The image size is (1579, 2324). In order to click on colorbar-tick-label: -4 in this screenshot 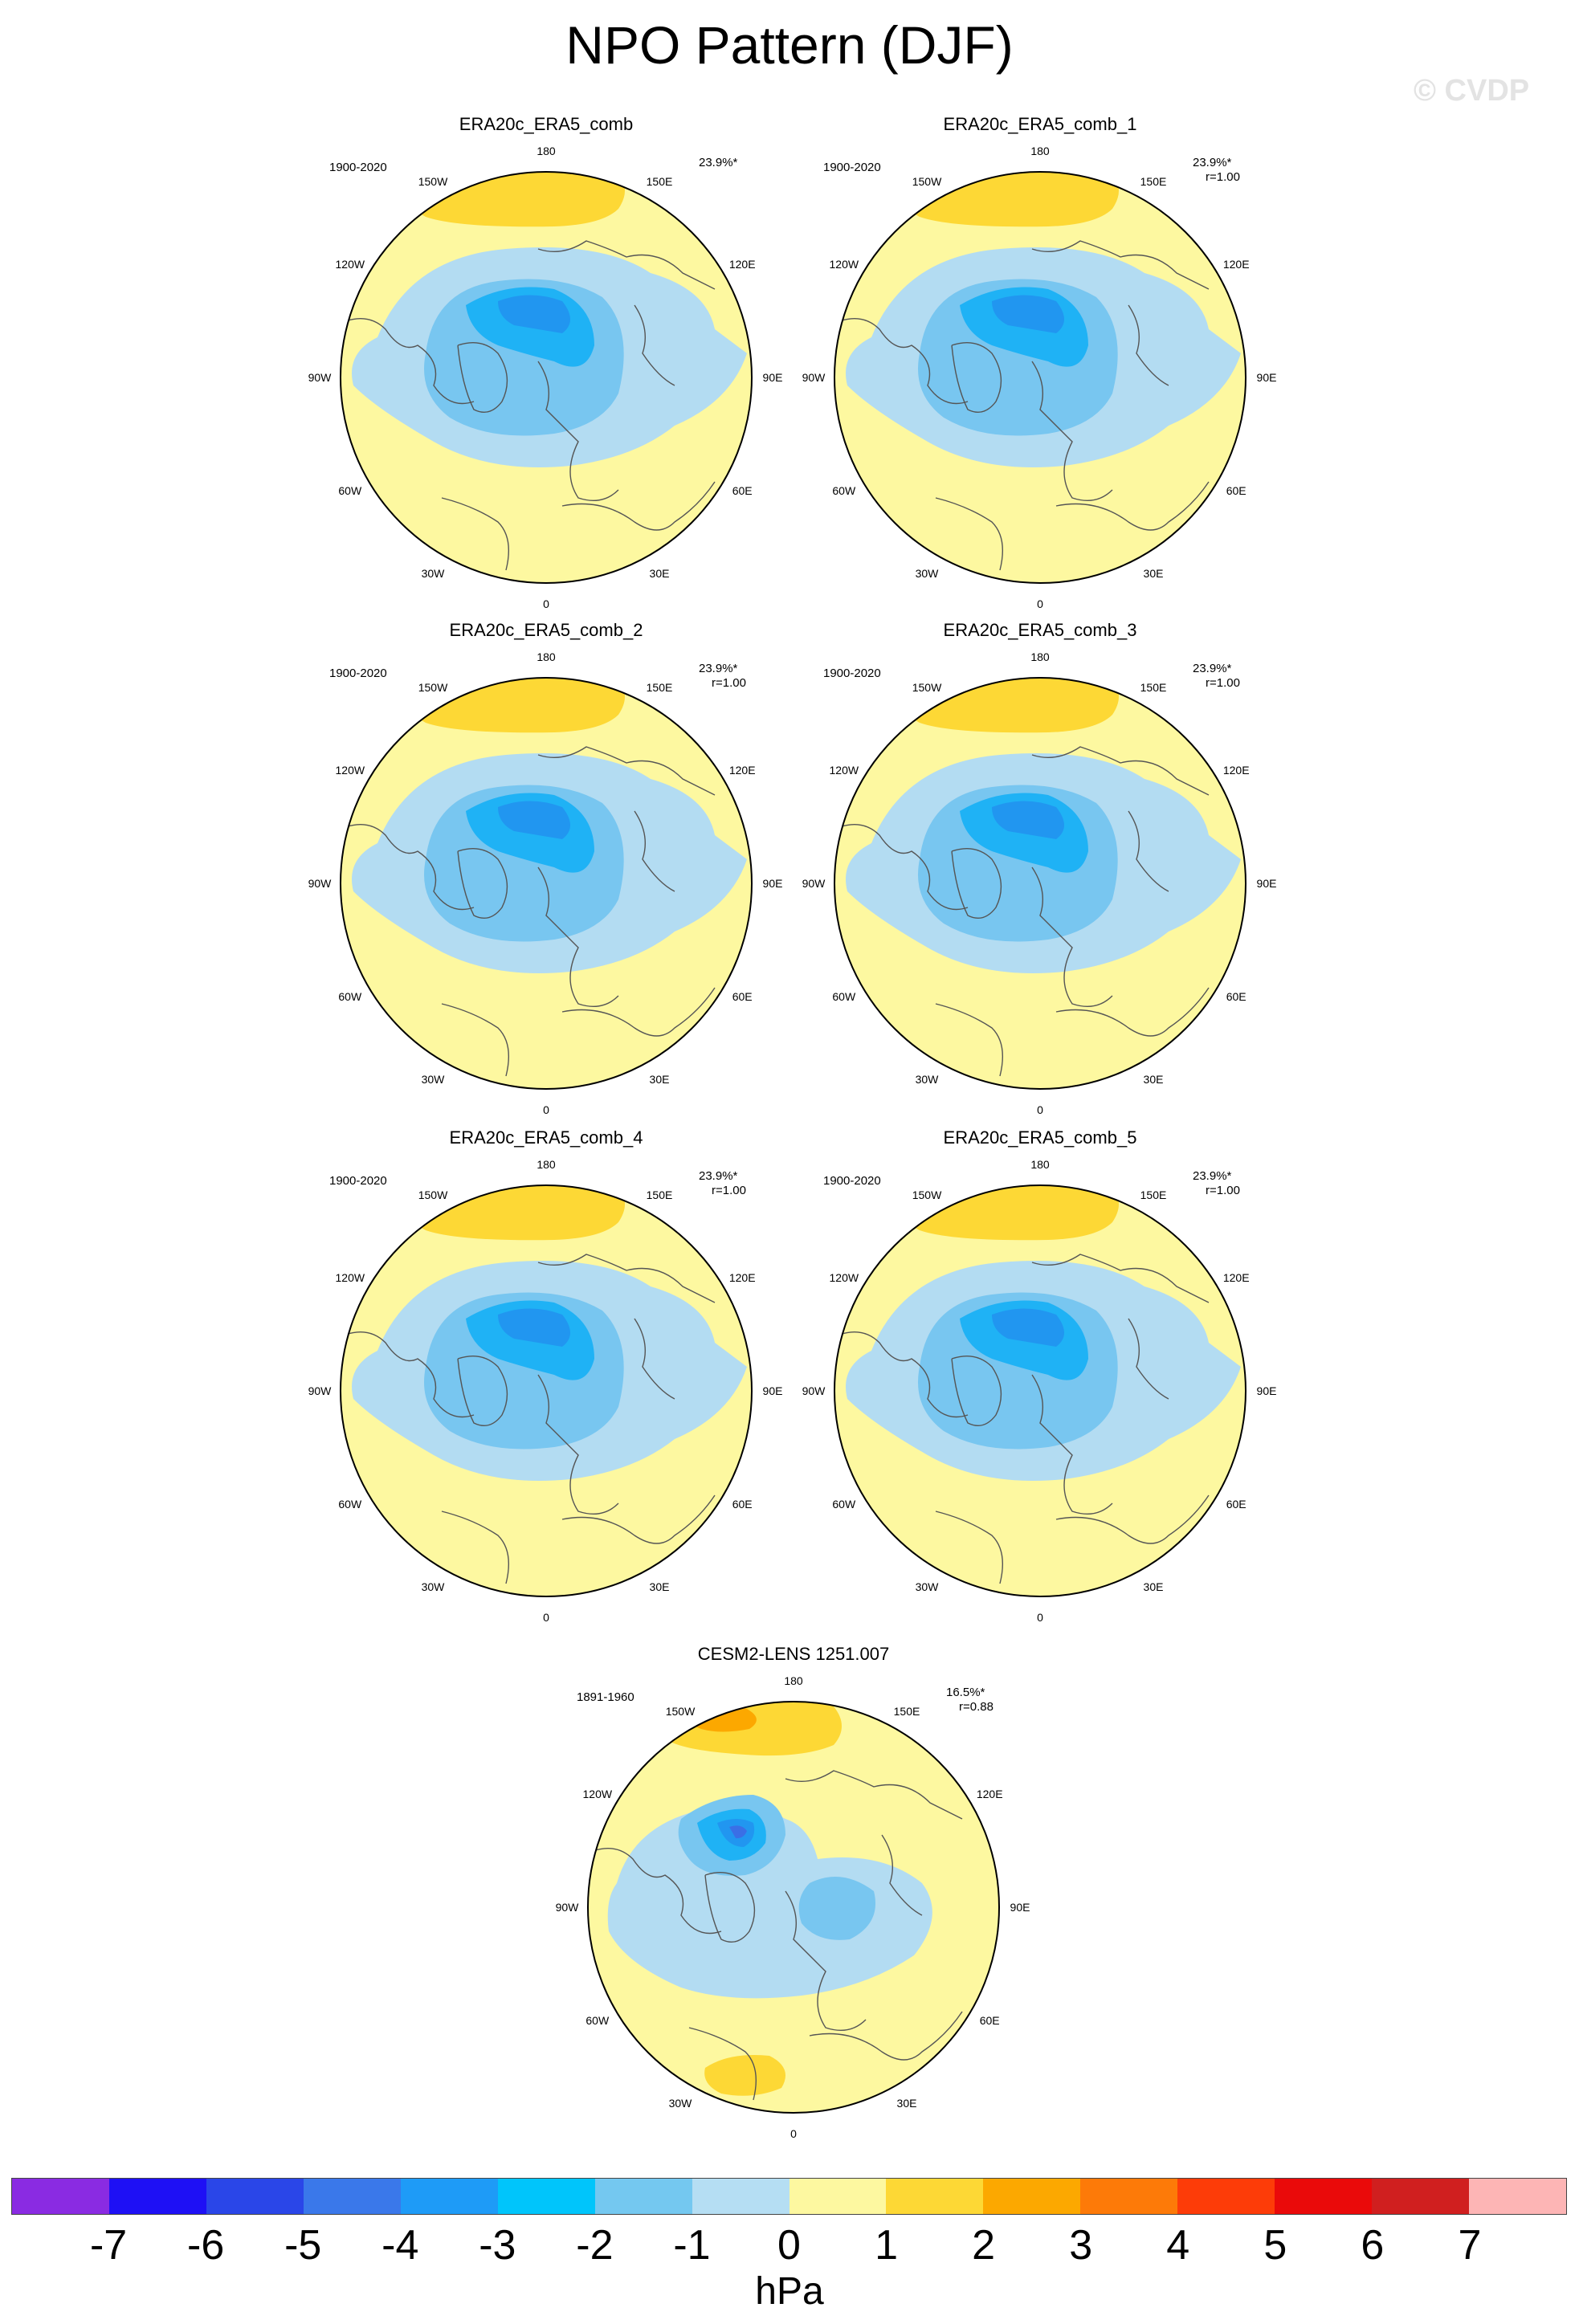, I will do `click(400, 2246)`.